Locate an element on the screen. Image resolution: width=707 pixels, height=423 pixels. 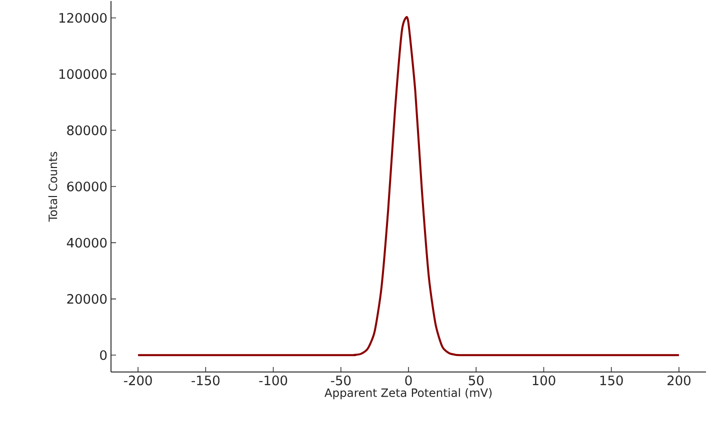
x-tick-label: 200 is located at coordinates (679, 381).